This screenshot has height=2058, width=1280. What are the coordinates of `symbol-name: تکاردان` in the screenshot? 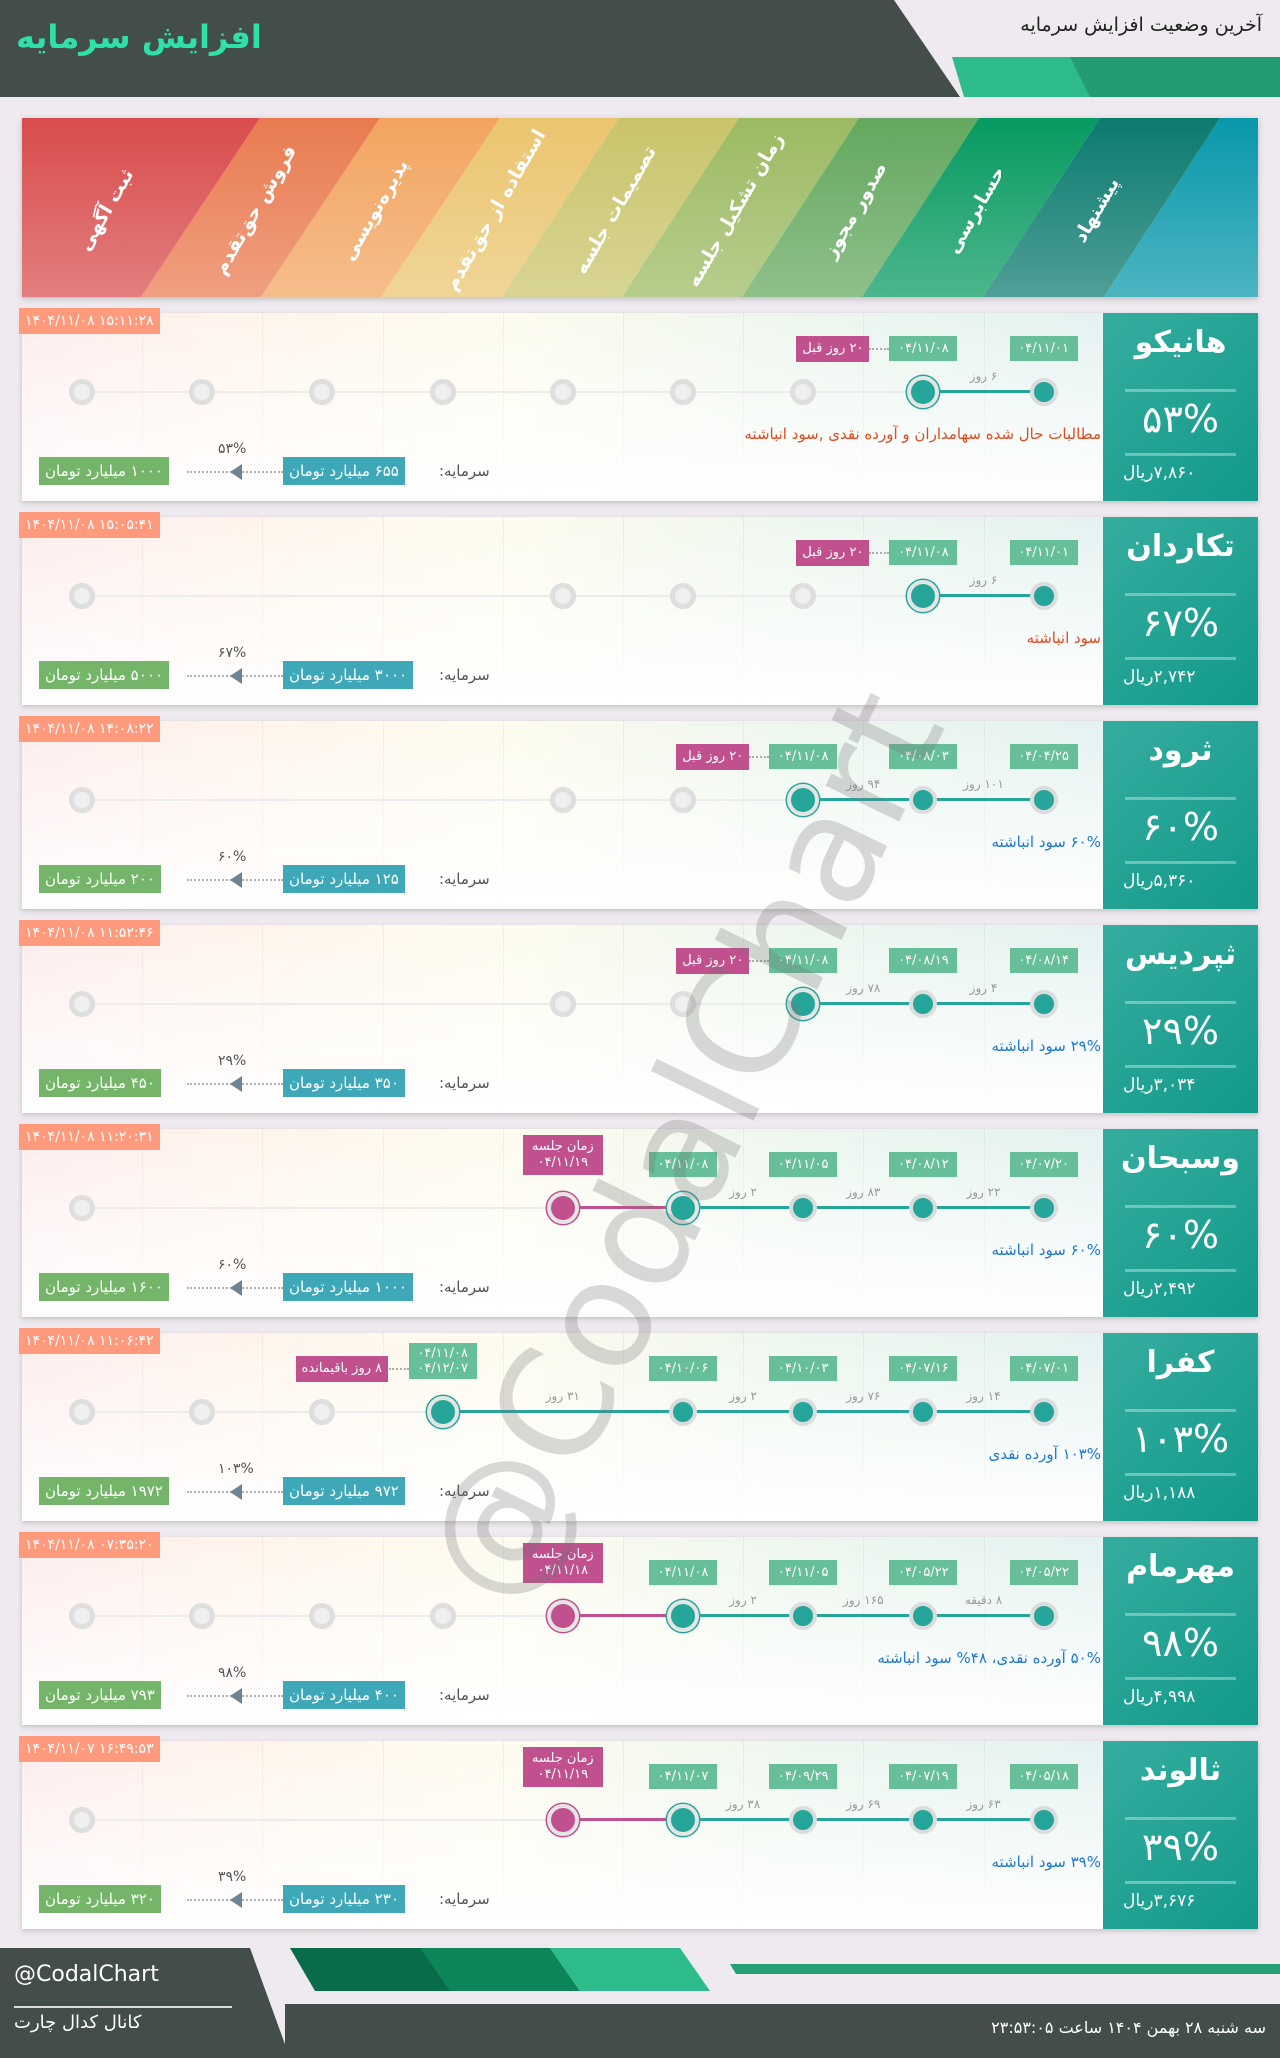 It's located at (1180, 546).